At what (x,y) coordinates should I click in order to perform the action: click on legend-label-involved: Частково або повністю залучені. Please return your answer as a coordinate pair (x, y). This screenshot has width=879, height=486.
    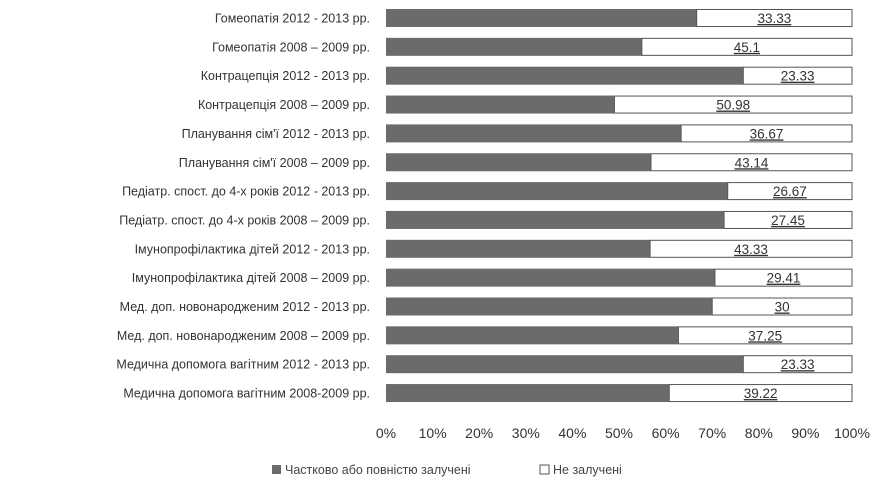
    Looking at the image, I should click on (378, 470).